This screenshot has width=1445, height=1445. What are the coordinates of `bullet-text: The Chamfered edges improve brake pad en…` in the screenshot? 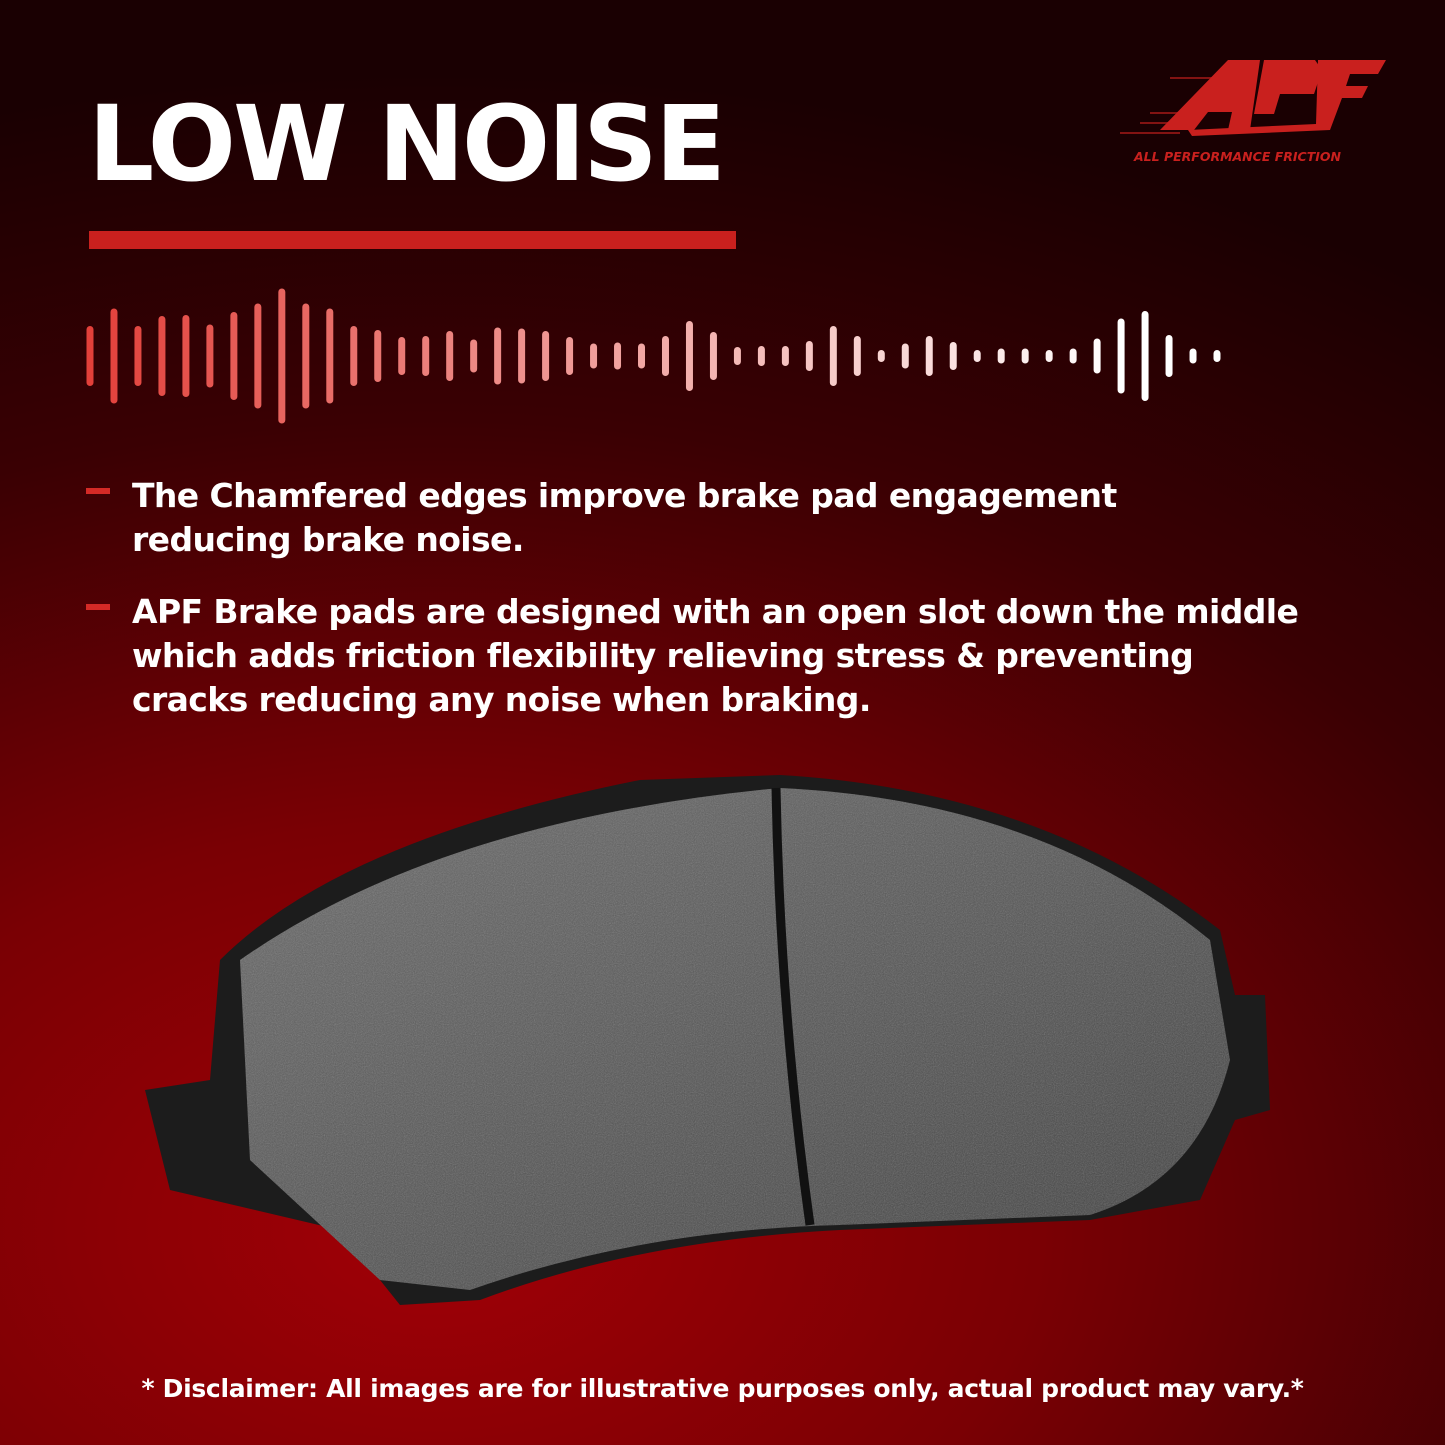 It's located at (624, 517).